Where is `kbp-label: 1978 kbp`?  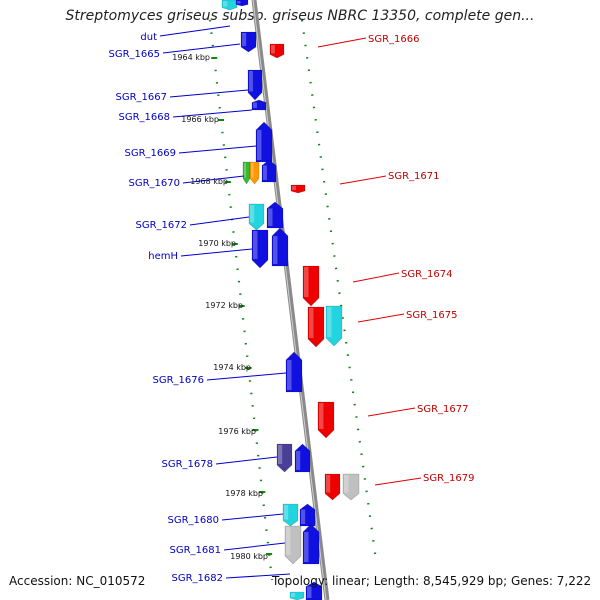
kbp-label: 1978 kbp is located at coordinates (244, 493).